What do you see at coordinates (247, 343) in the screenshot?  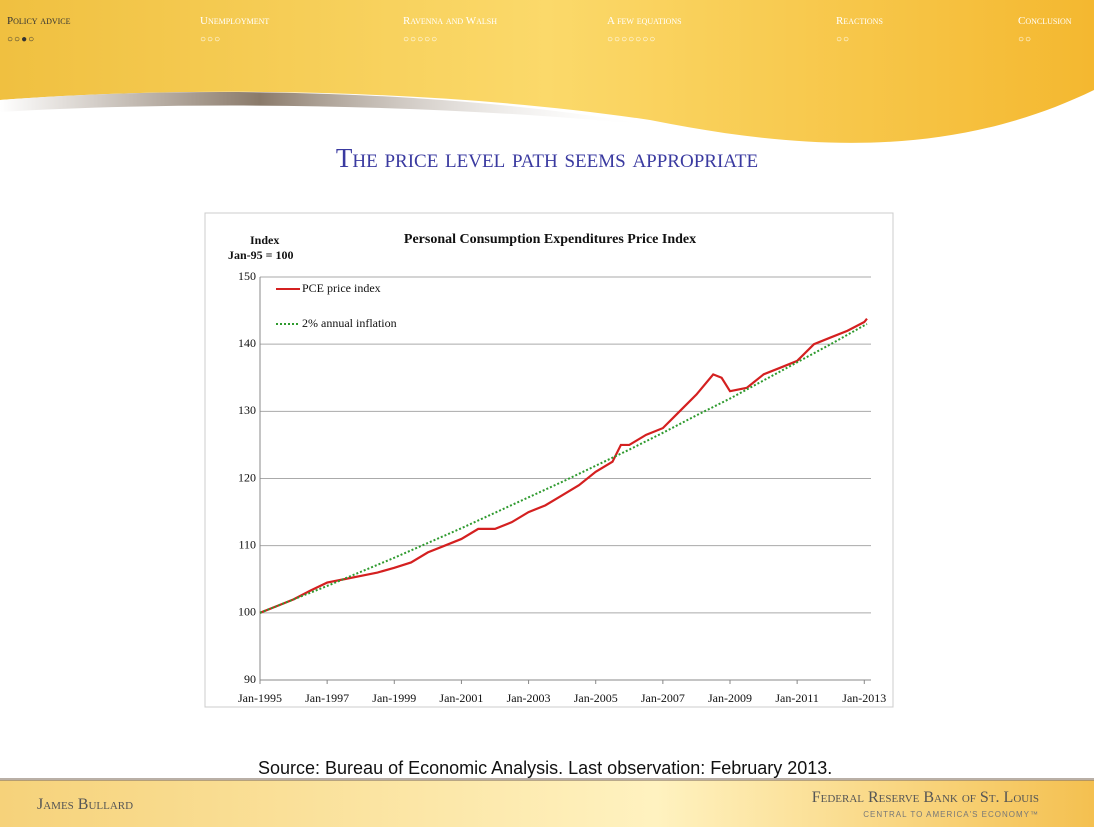 I see `y-tick-label: 140` at bounding box center [247, 343].